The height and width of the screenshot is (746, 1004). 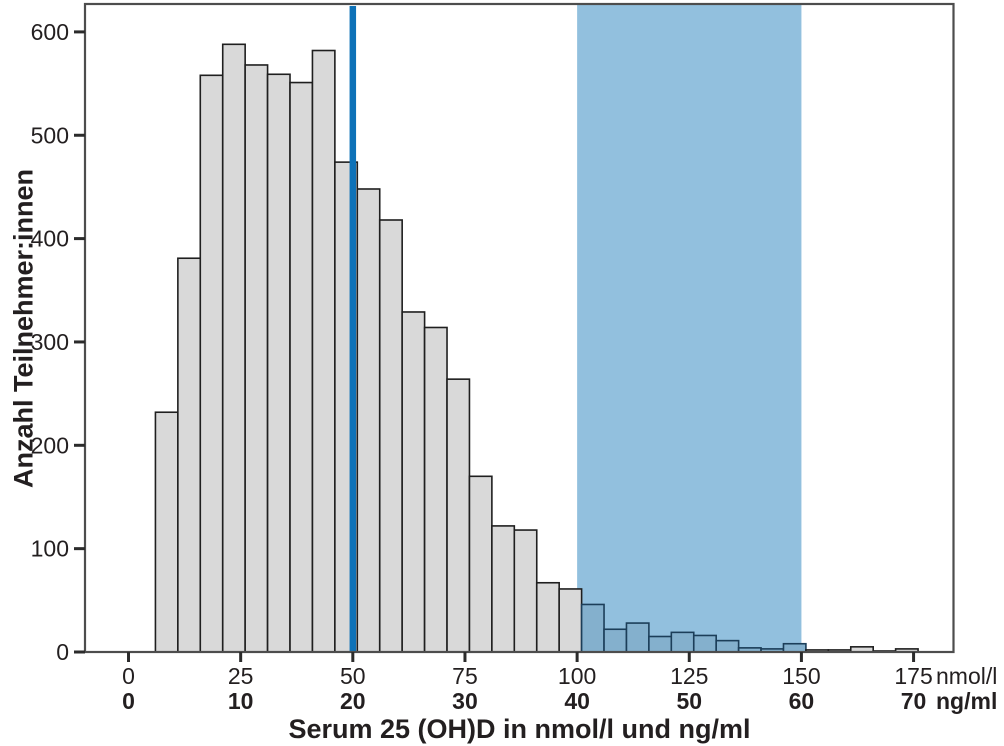 I want to click on x-tick-label-ng: 50, so click(x=689, y=701).